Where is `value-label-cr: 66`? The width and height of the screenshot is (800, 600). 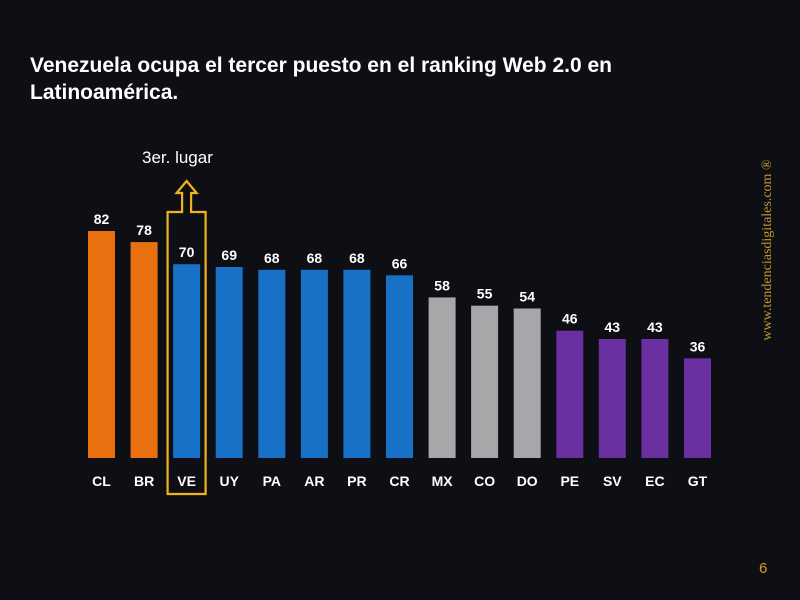 value-label-cr: 66 is located at coordinates (400, 263).